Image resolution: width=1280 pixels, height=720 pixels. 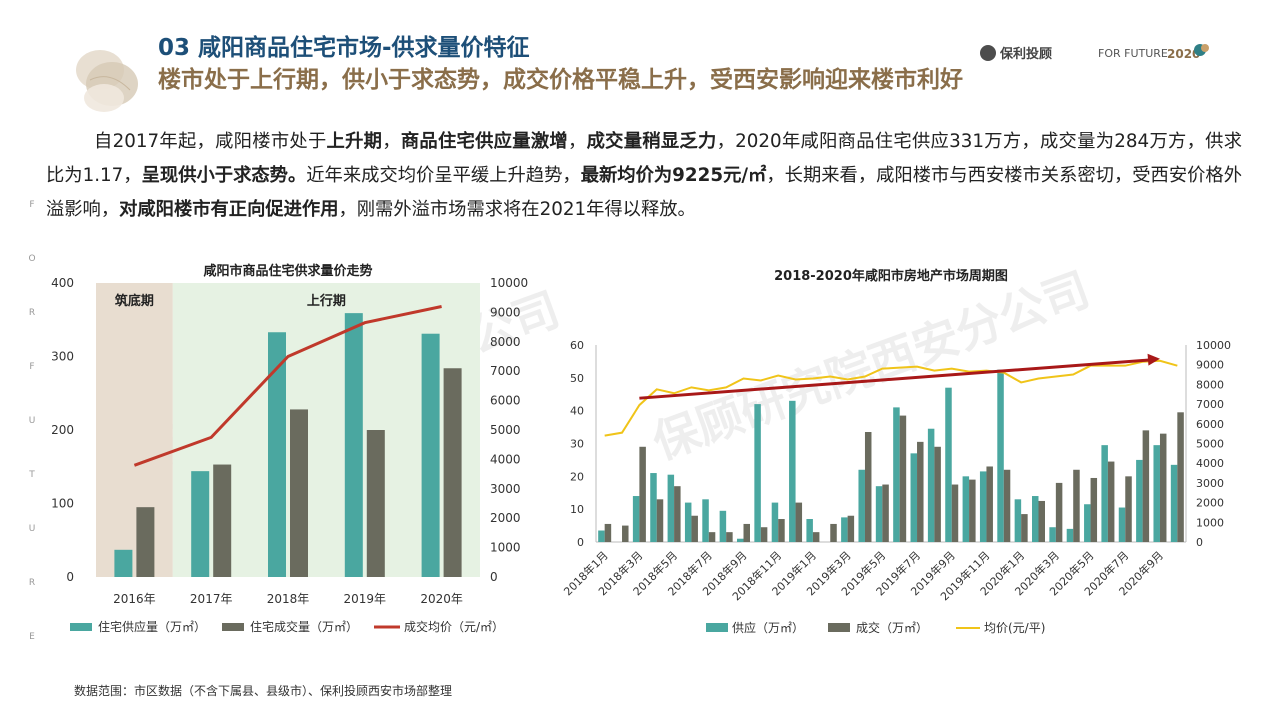 I want to click on highlight-text: 上升期, so click(x=354, y=141).